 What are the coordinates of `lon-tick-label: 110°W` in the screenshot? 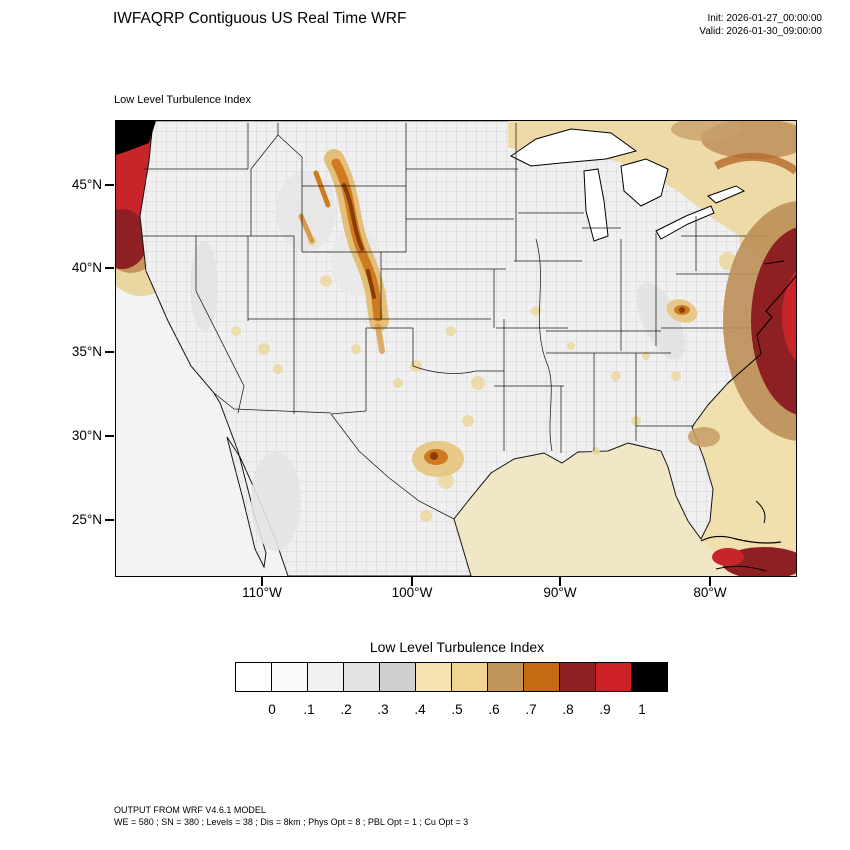 It's located at (262, 592).